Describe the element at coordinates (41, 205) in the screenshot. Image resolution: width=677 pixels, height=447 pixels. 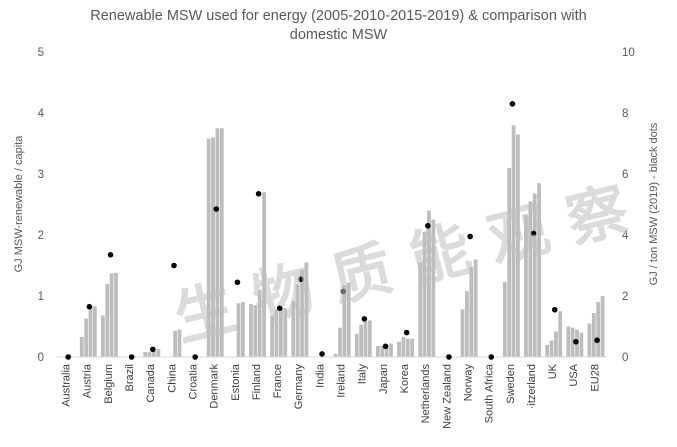
I see `y-axis-ticks: 0 1 2 3 4 5` at that location.